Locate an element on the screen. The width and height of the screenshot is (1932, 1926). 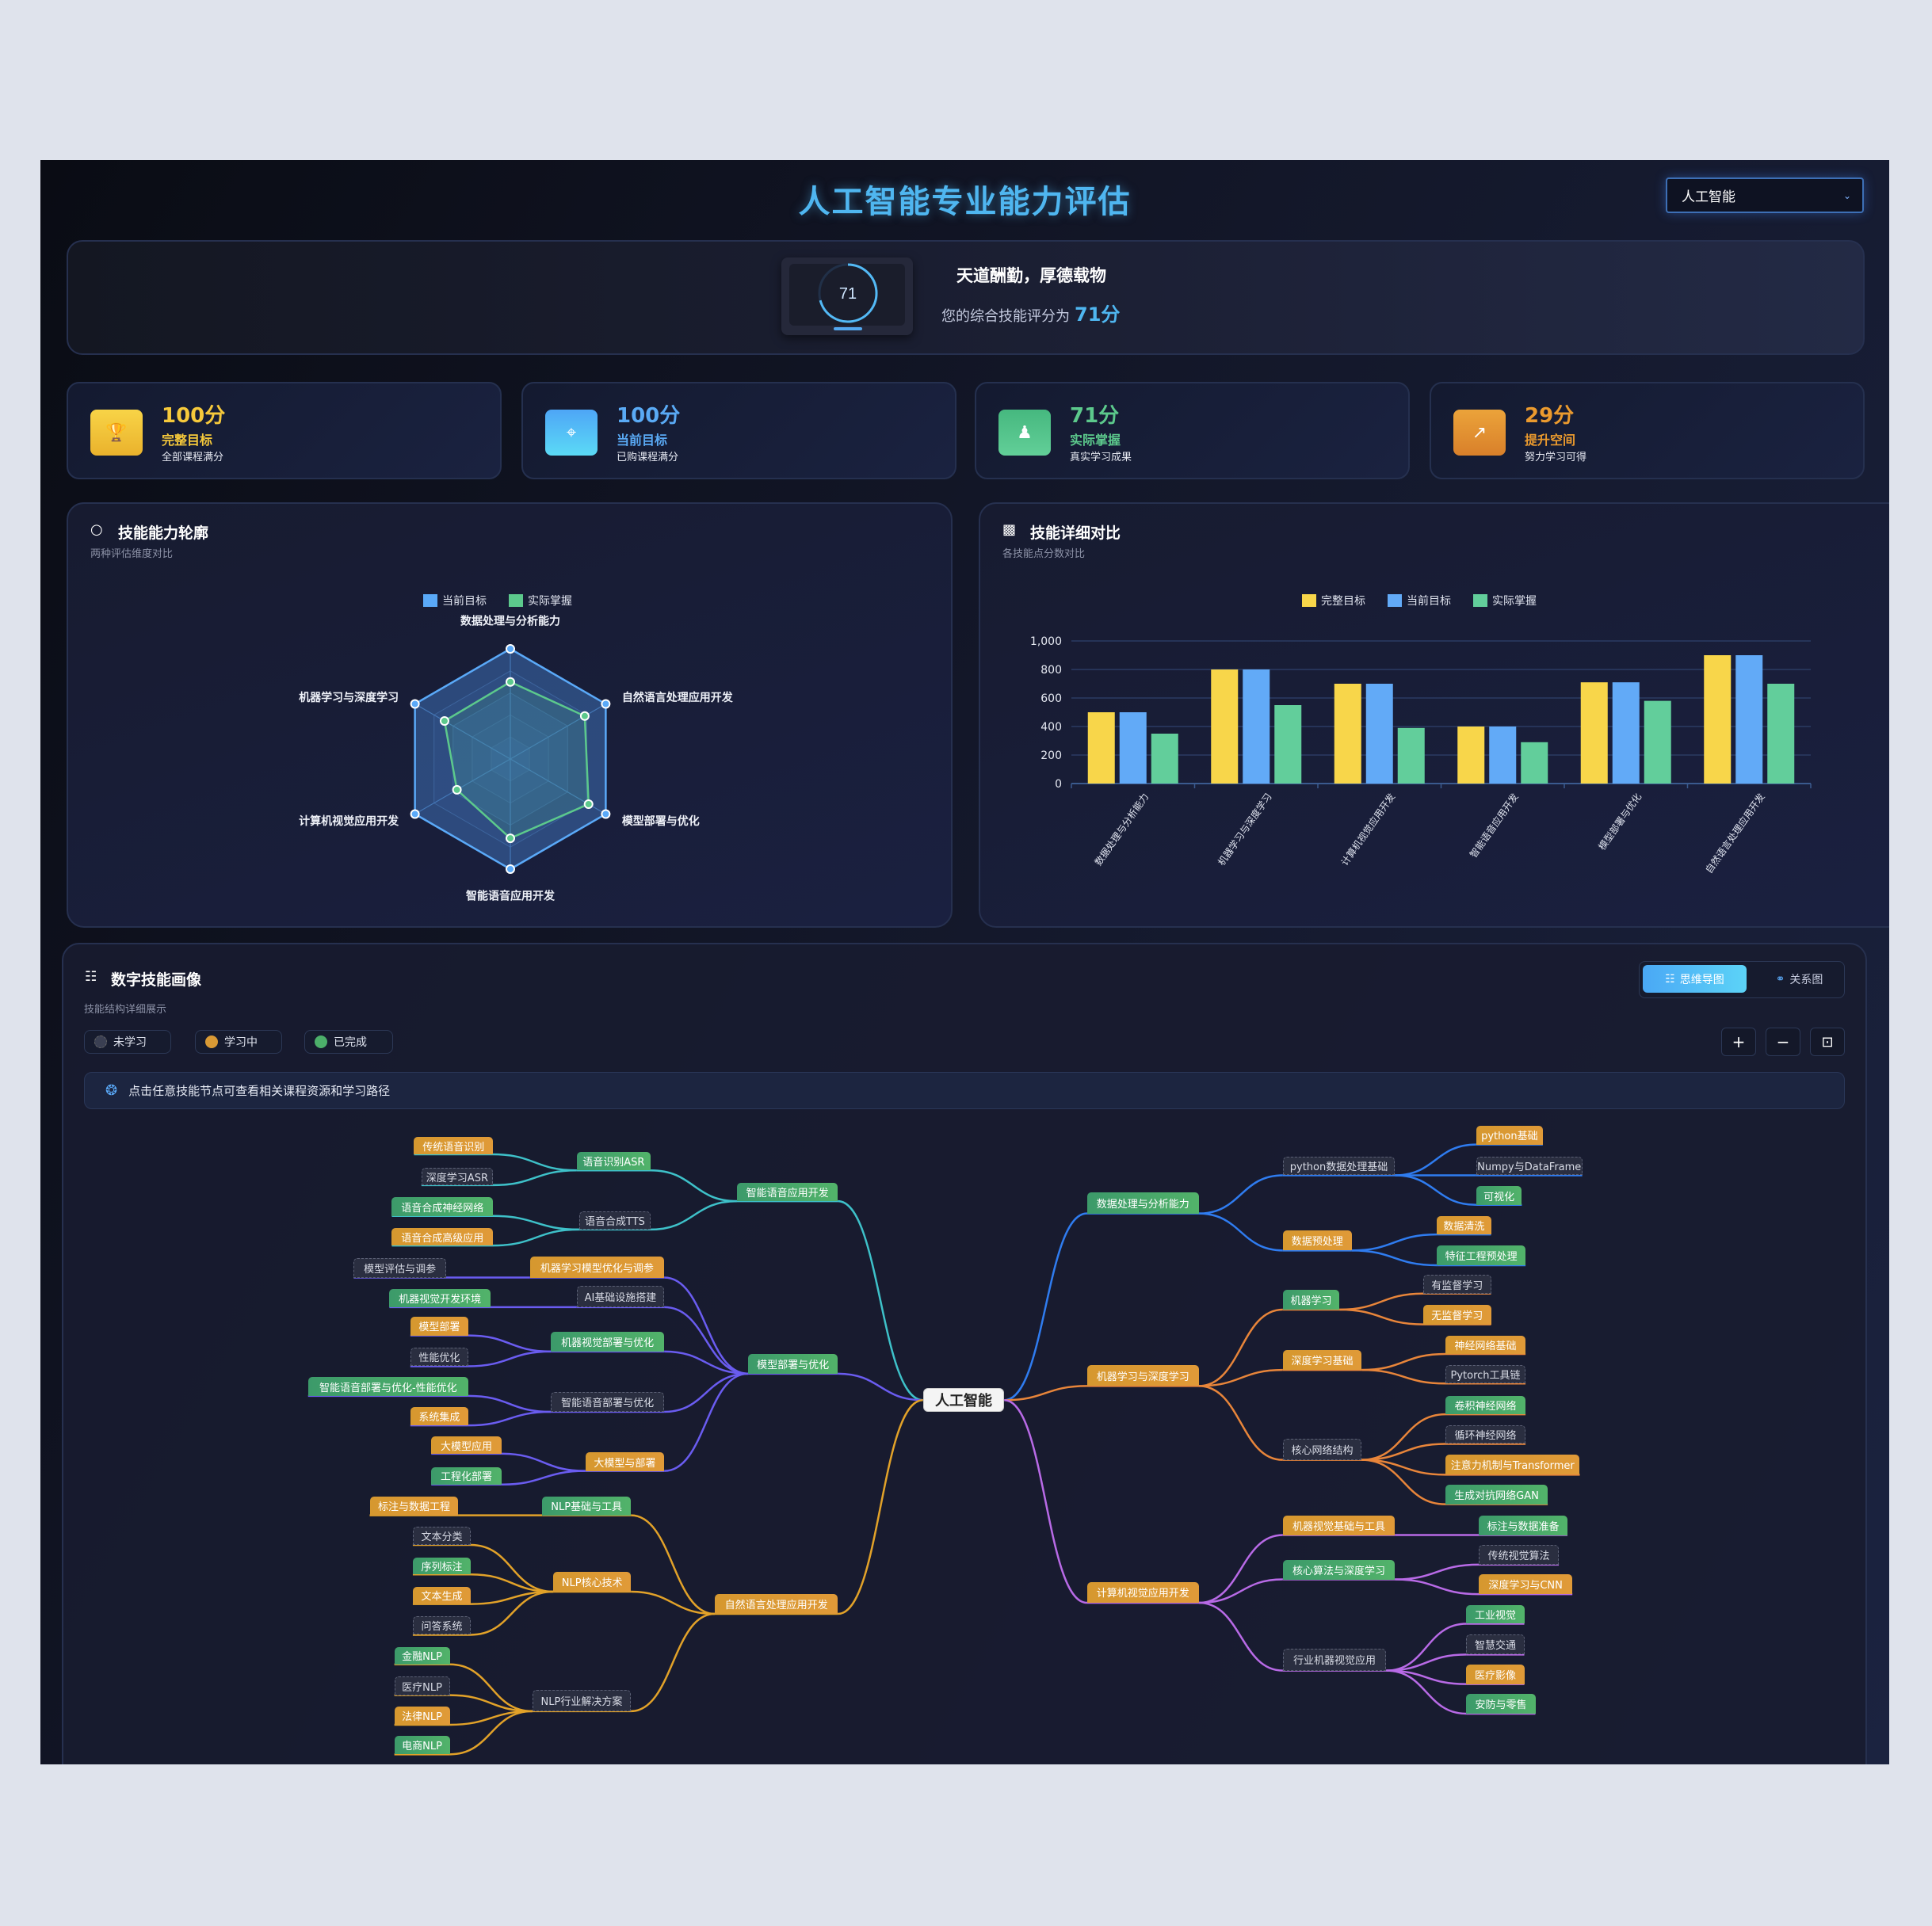
legend-completed: 已完成 is located at coordinates (348, 1042).